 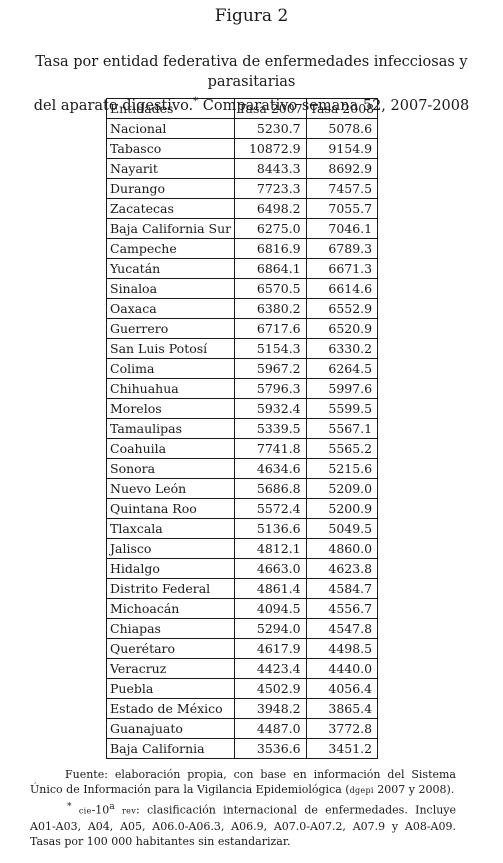 What do you see at coordinates (242, 308) in the screenshot?
I see `table-row: Oaxaca 6380.2 6552.9` at bounding box center [242, 308].